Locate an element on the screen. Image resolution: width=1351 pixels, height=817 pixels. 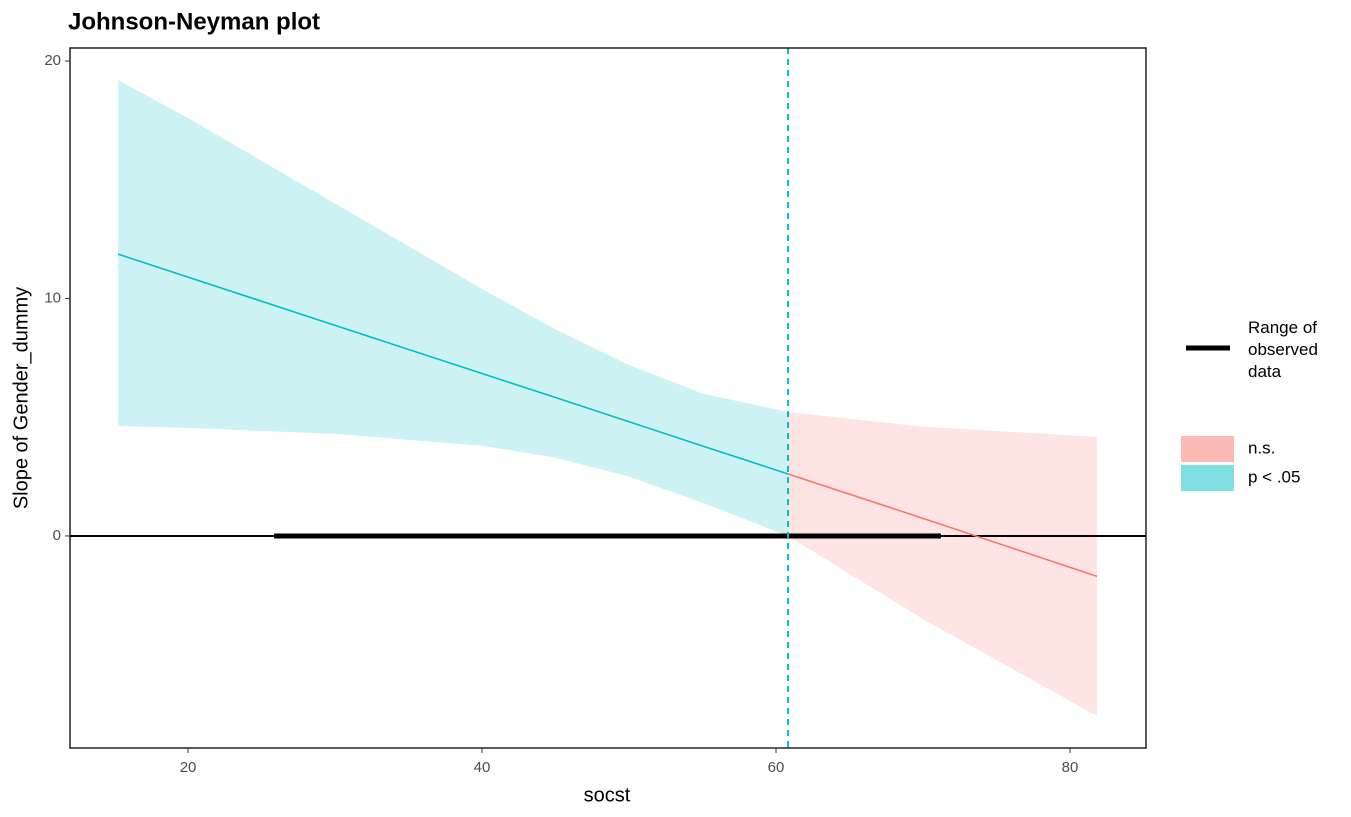
x-tick-label: 20 is located at coordinates (188, 767).